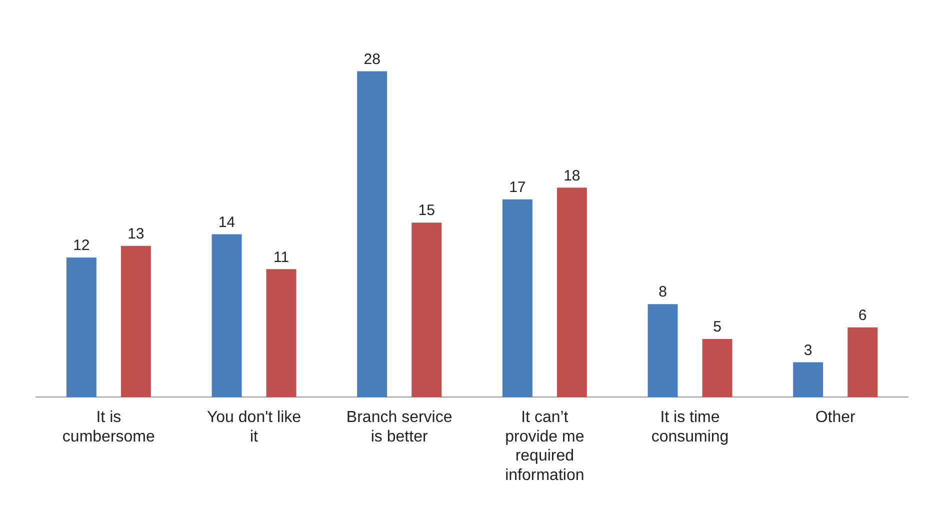 This screenshot has width=939, height=508. Describe the element at coordinates (372, 59) in the screenshot. I see `data-label: 28` at that location.